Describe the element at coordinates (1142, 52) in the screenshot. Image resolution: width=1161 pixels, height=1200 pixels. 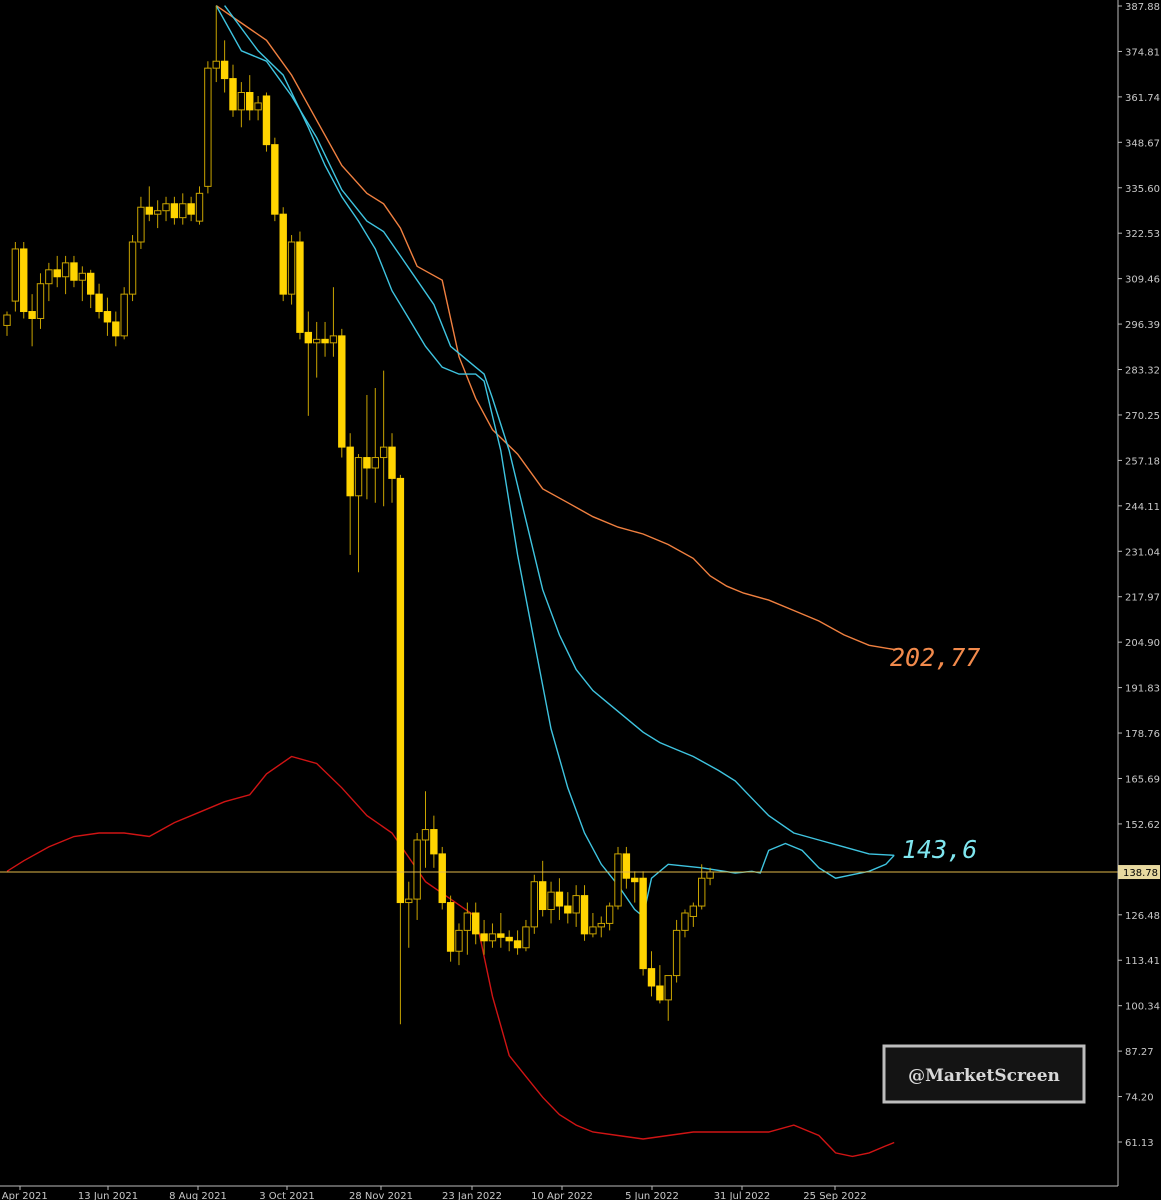
I see `y-tick-label: 374.81` at that location.